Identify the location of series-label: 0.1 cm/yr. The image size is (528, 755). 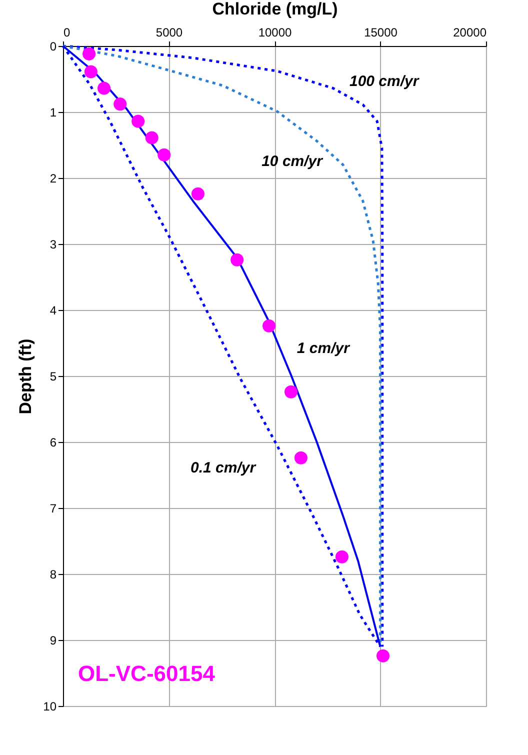
(223, 467).